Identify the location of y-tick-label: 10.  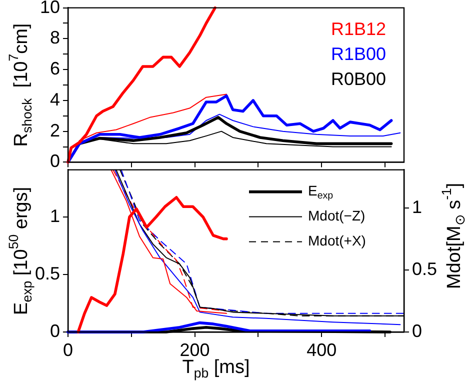
(50, 8).